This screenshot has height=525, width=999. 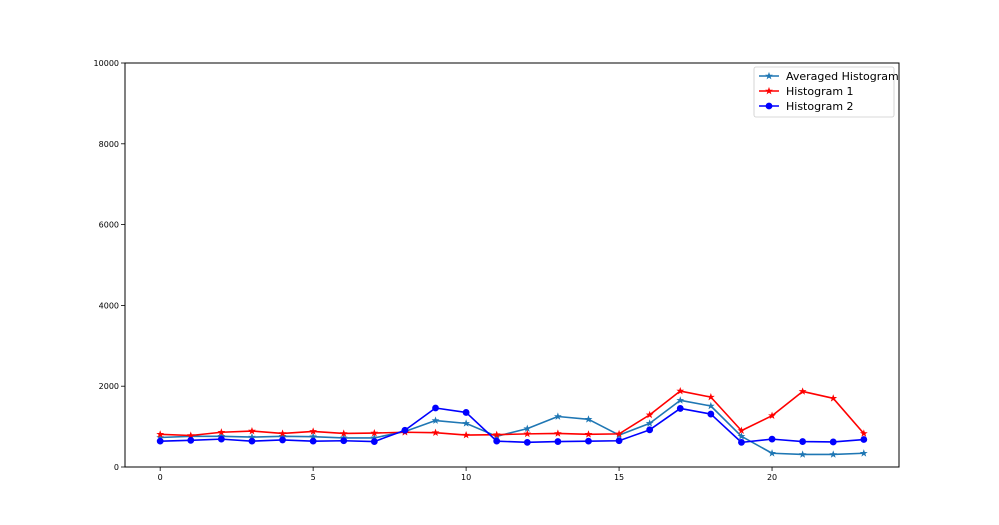 I want to click on x-axis: 0 5 10 15 20, so click(x=467, y=474).